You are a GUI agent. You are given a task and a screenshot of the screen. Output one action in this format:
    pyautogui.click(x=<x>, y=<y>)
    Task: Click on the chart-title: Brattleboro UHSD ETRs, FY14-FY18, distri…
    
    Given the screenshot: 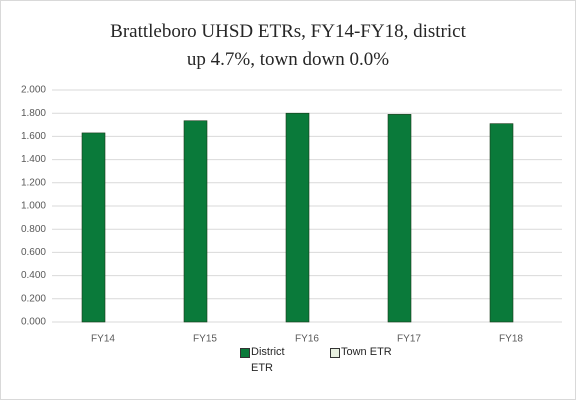 What is the action you would take?
    pyautogui.click(x=288, y=45)
    